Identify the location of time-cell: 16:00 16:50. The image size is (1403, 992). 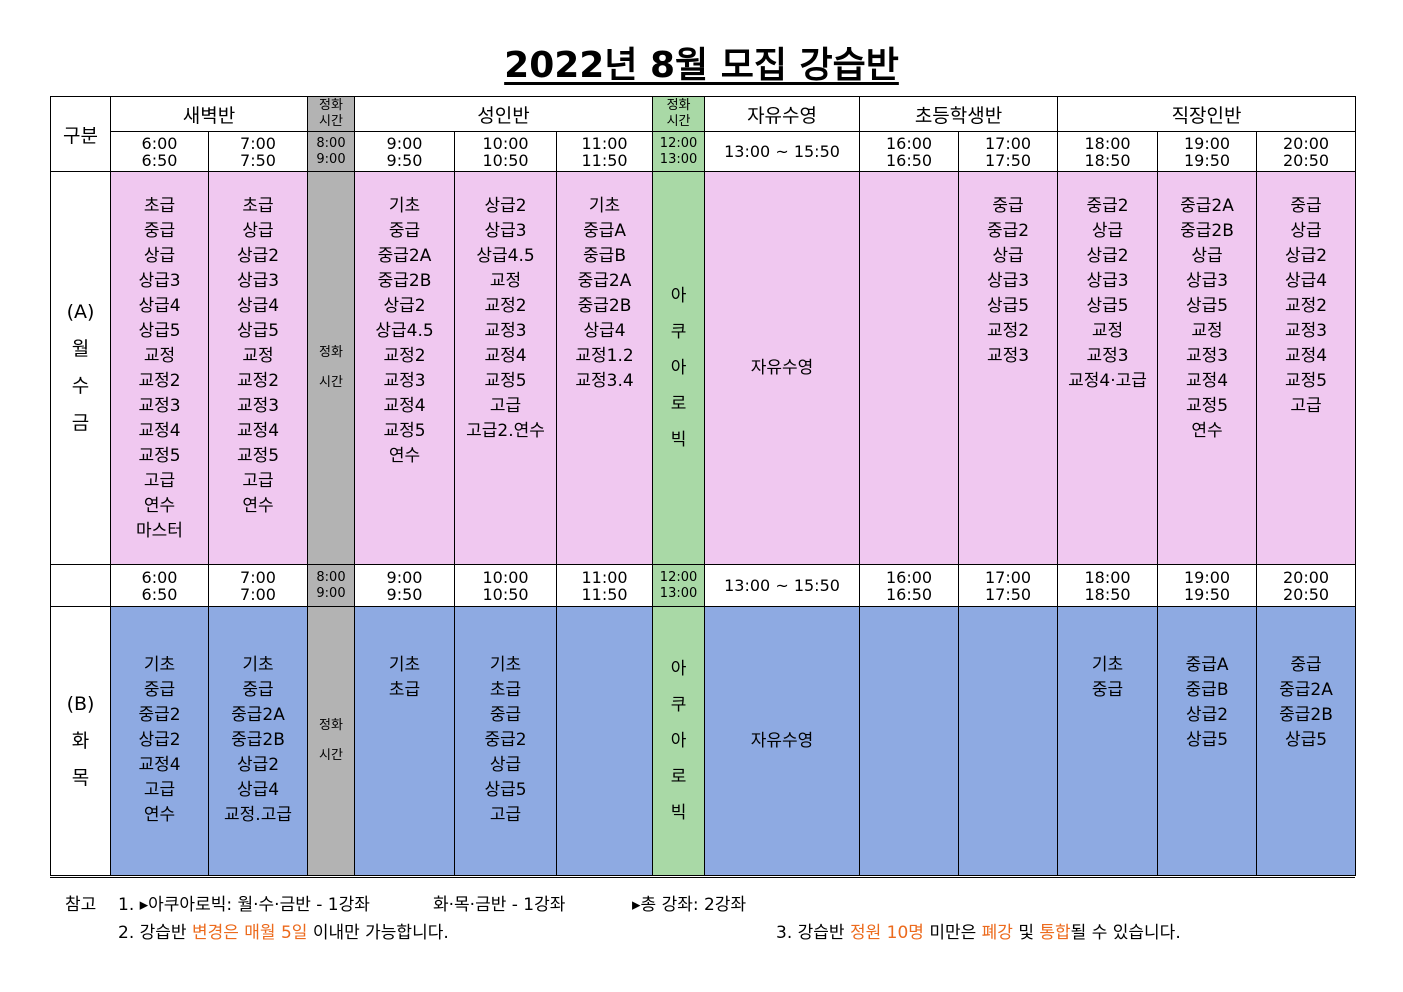
(909, 151).